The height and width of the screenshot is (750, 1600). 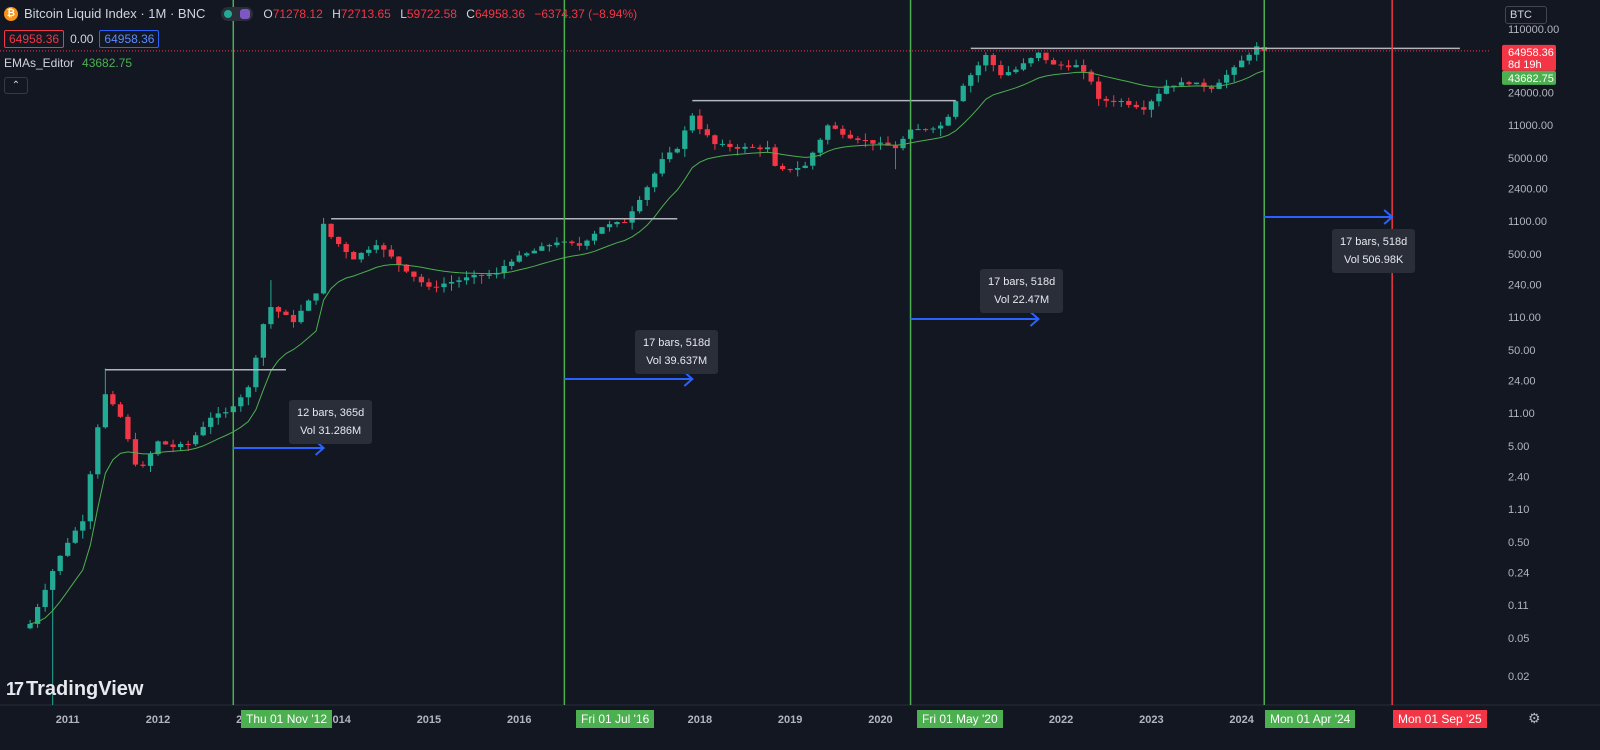 What do you see at coordinates (1518, 510) in the screenshot?
I see `y-tick-label: 1.10` at bounding box center [1518, 510].